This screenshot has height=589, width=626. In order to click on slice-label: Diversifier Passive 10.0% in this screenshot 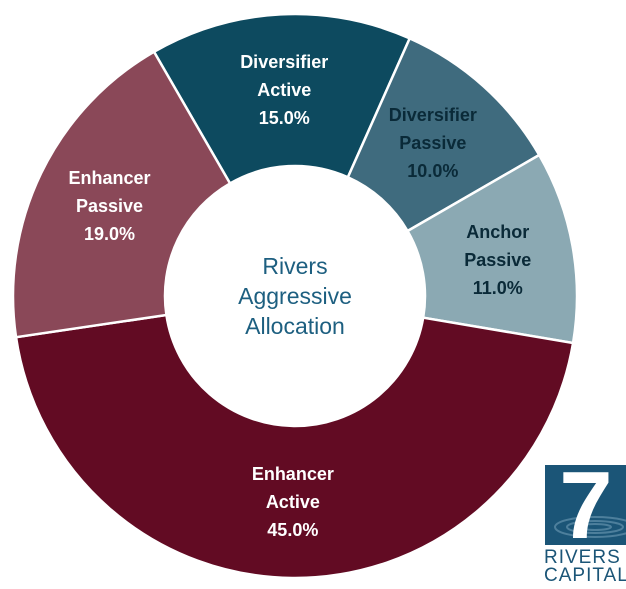, I will do `click(433, 143)`.